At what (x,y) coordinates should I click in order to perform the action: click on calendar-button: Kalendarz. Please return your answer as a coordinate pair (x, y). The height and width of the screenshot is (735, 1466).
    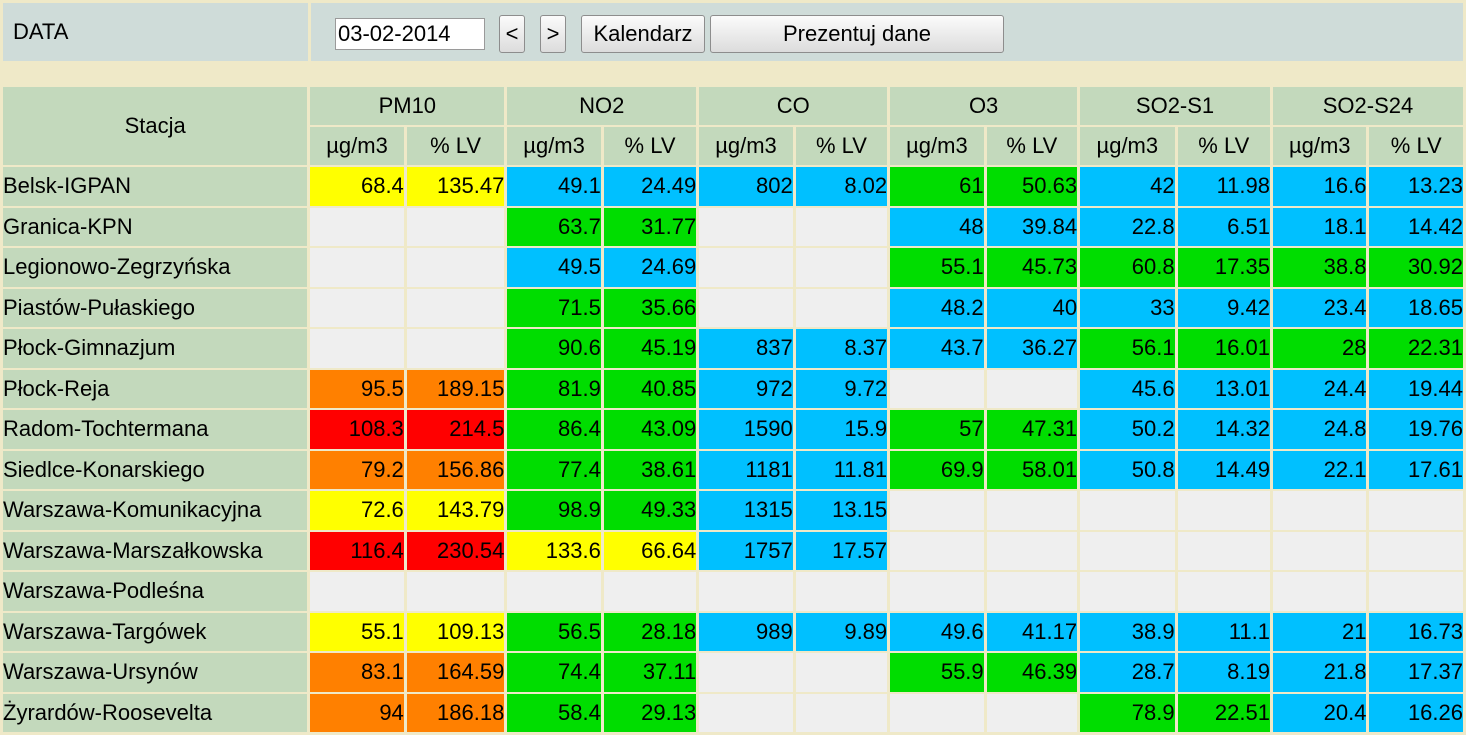
    Looking at the image, I should click on (643, 34).